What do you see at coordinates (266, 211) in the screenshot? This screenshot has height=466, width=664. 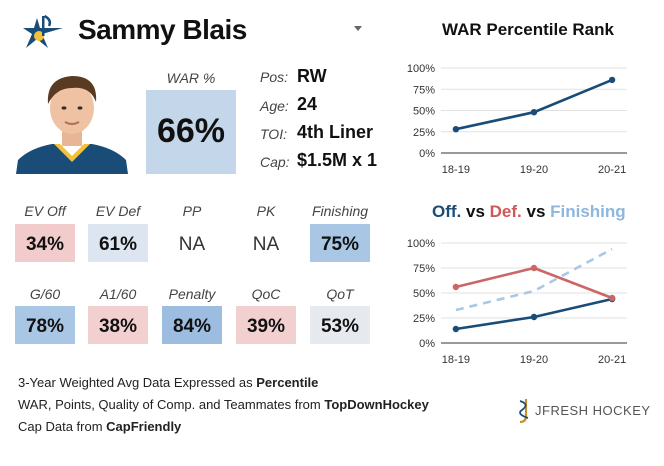 I see `stat-label-pk: PK` at bounding box center [266, 211].